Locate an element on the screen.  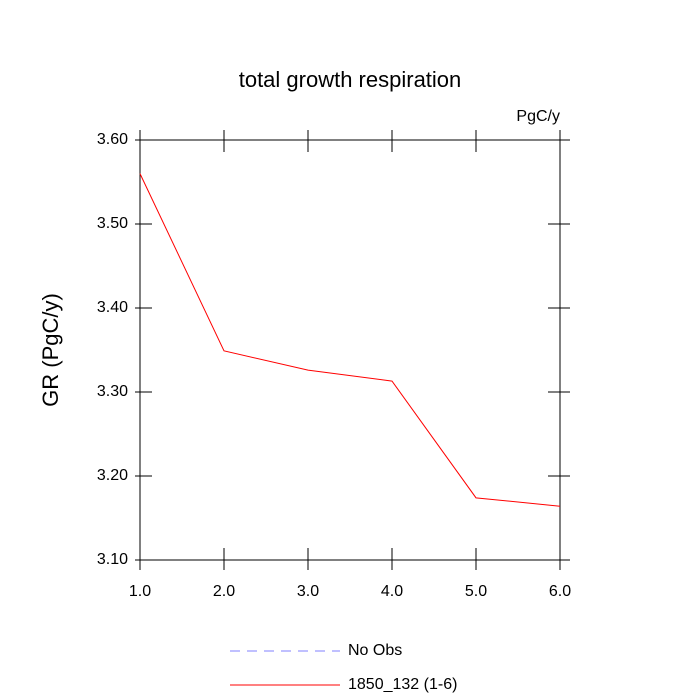
y-tick-label: 3.40 is located at coordinates (112, 307).